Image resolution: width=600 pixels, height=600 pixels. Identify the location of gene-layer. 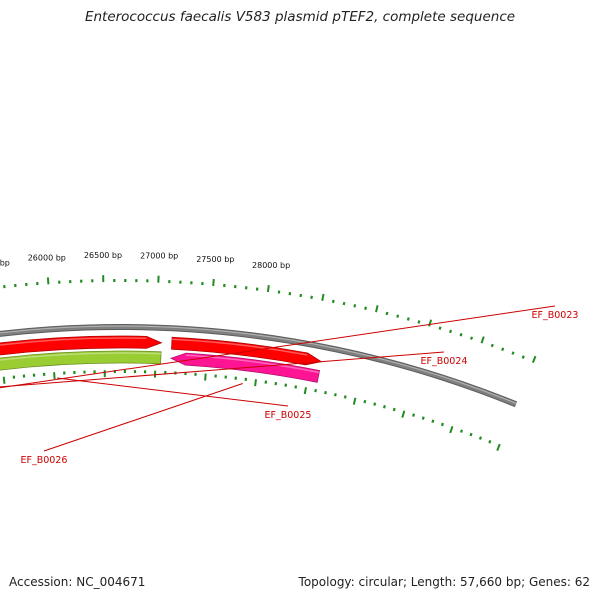
(161, 359).